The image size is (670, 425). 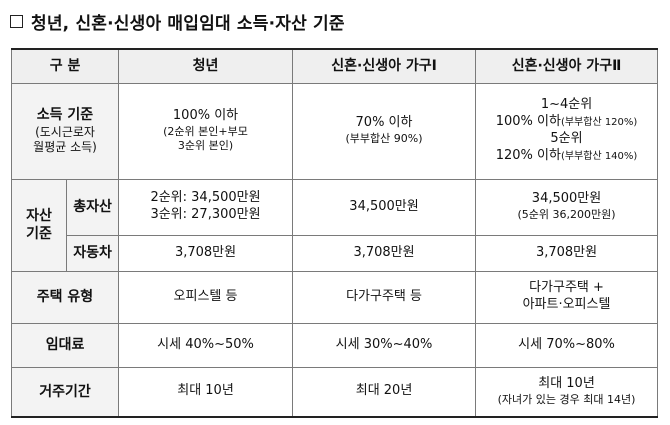 What do you see at coordinates (384, 392) in the screenshot?
I see `residence-type1: 최대 20년` at bounding box center [384, 392].